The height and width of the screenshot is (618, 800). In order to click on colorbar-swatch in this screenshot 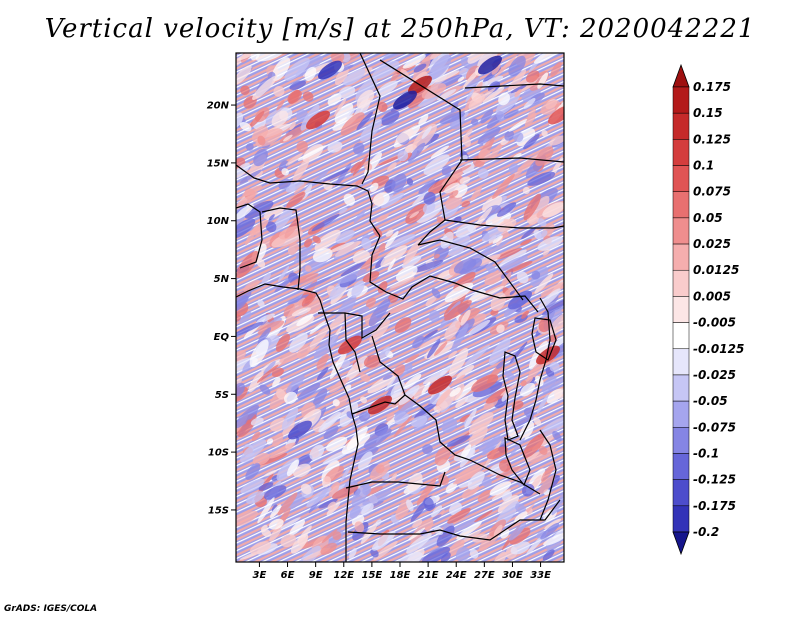, I will do `click(681, 283)`.